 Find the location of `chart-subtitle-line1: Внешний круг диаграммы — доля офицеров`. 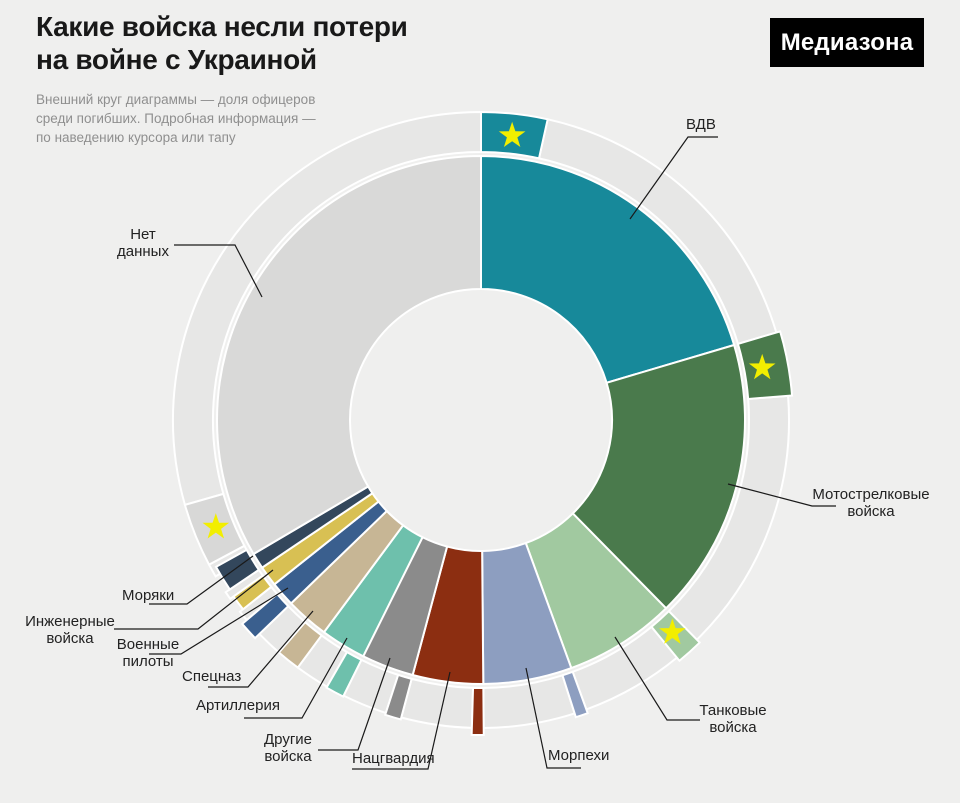

chart-subtitle-line1: Внешний круг диаграммы — доля офицеров is located at coordinates (176, 99).